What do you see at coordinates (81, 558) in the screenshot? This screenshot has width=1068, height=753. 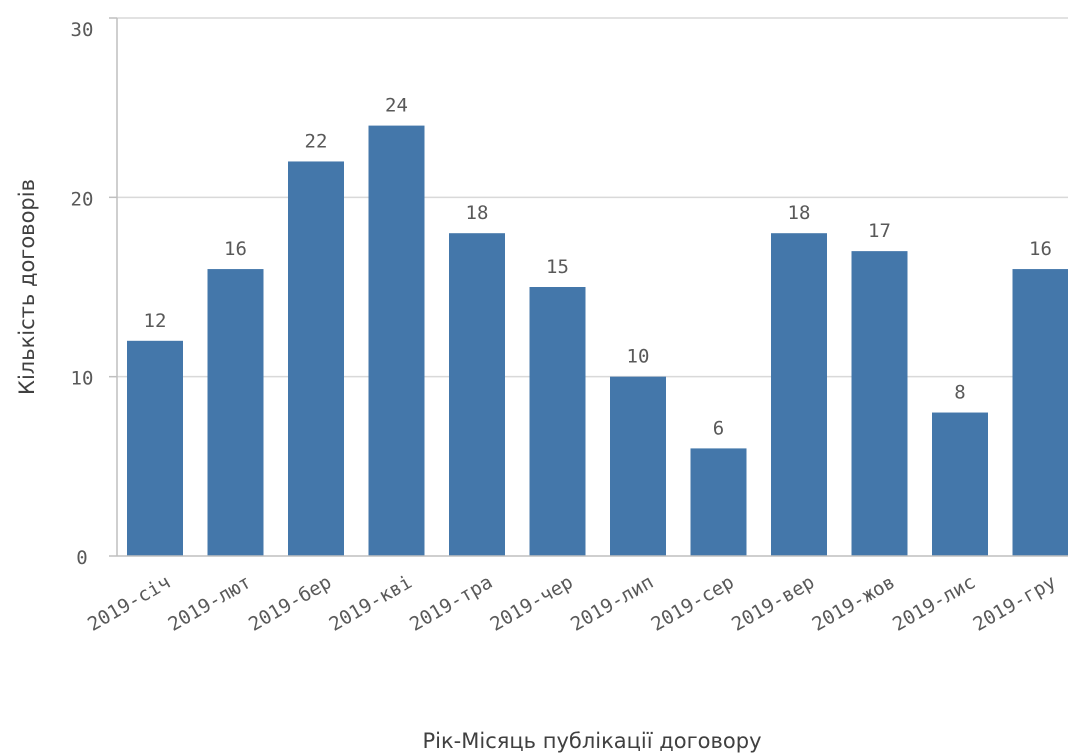 I see `y-tick-label: 0` at bounding box center [81, 558].